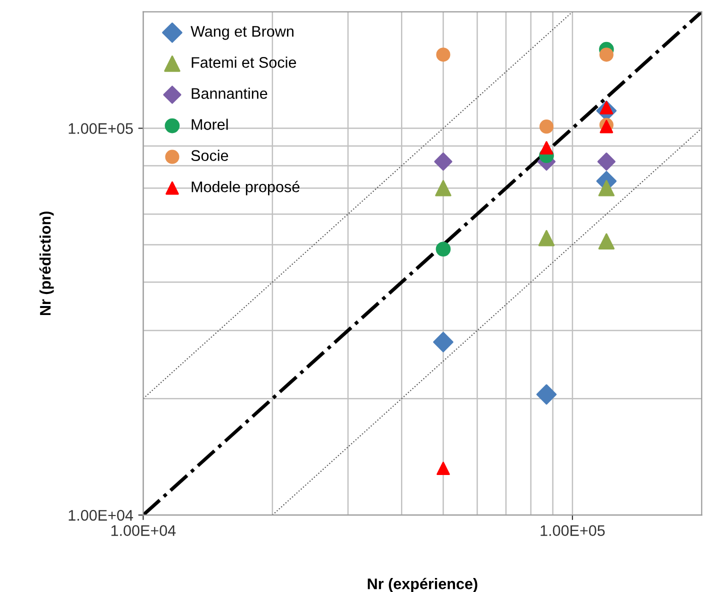 The height and width of the screenshot is (592, 716). What do you see at coordinates (209, 155) in the screenshot?
I see `legend-label: Socie` at bounding box center [209, 155].